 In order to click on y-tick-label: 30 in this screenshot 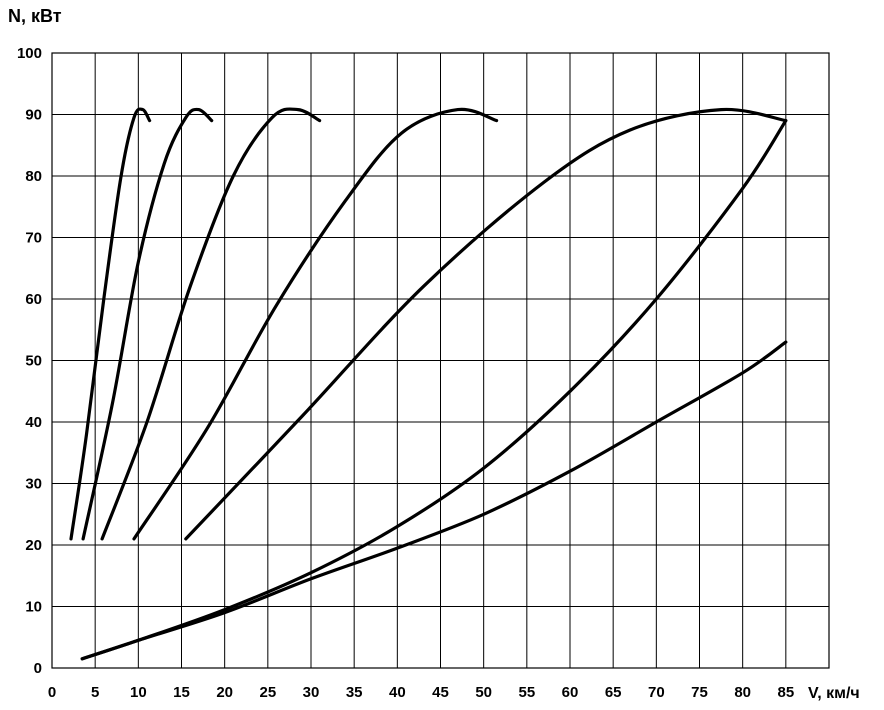, I will do `click(33, 484)`.